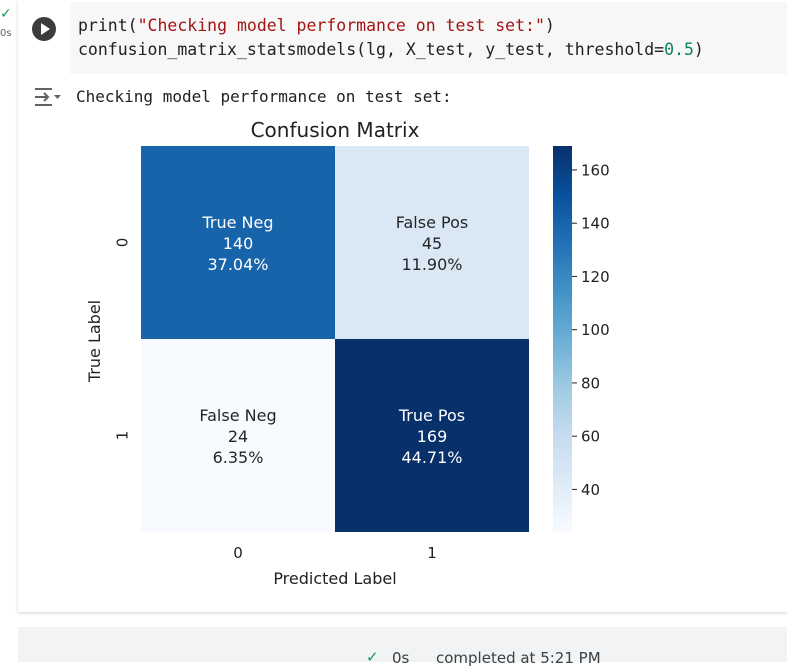 This screenshot has width=787, height=667. Describe the element at coordinates (679, 49) in the screenshot. I see `code-token-number: 0.5` at that location.